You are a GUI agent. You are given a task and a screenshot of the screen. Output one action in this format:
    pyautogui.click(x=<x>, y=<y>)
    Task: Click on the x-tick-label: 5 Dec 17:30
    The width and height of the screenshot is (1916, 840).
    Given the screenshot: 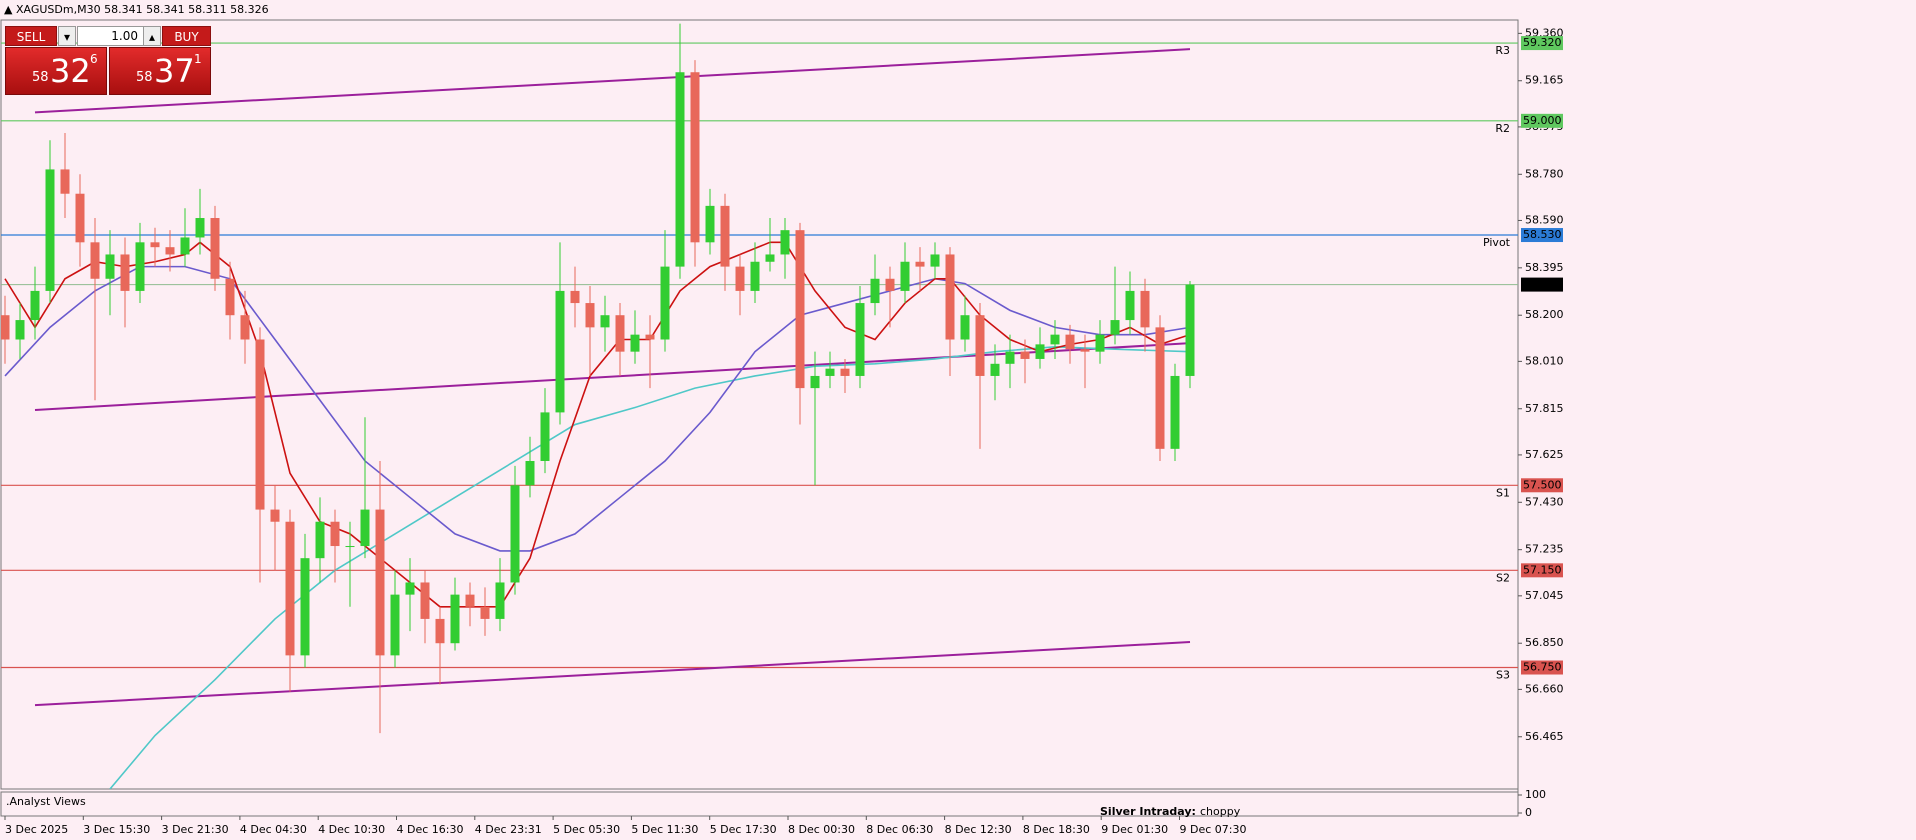 What is the action you would take?
    pyautogui.click(x=743, y=829)
    